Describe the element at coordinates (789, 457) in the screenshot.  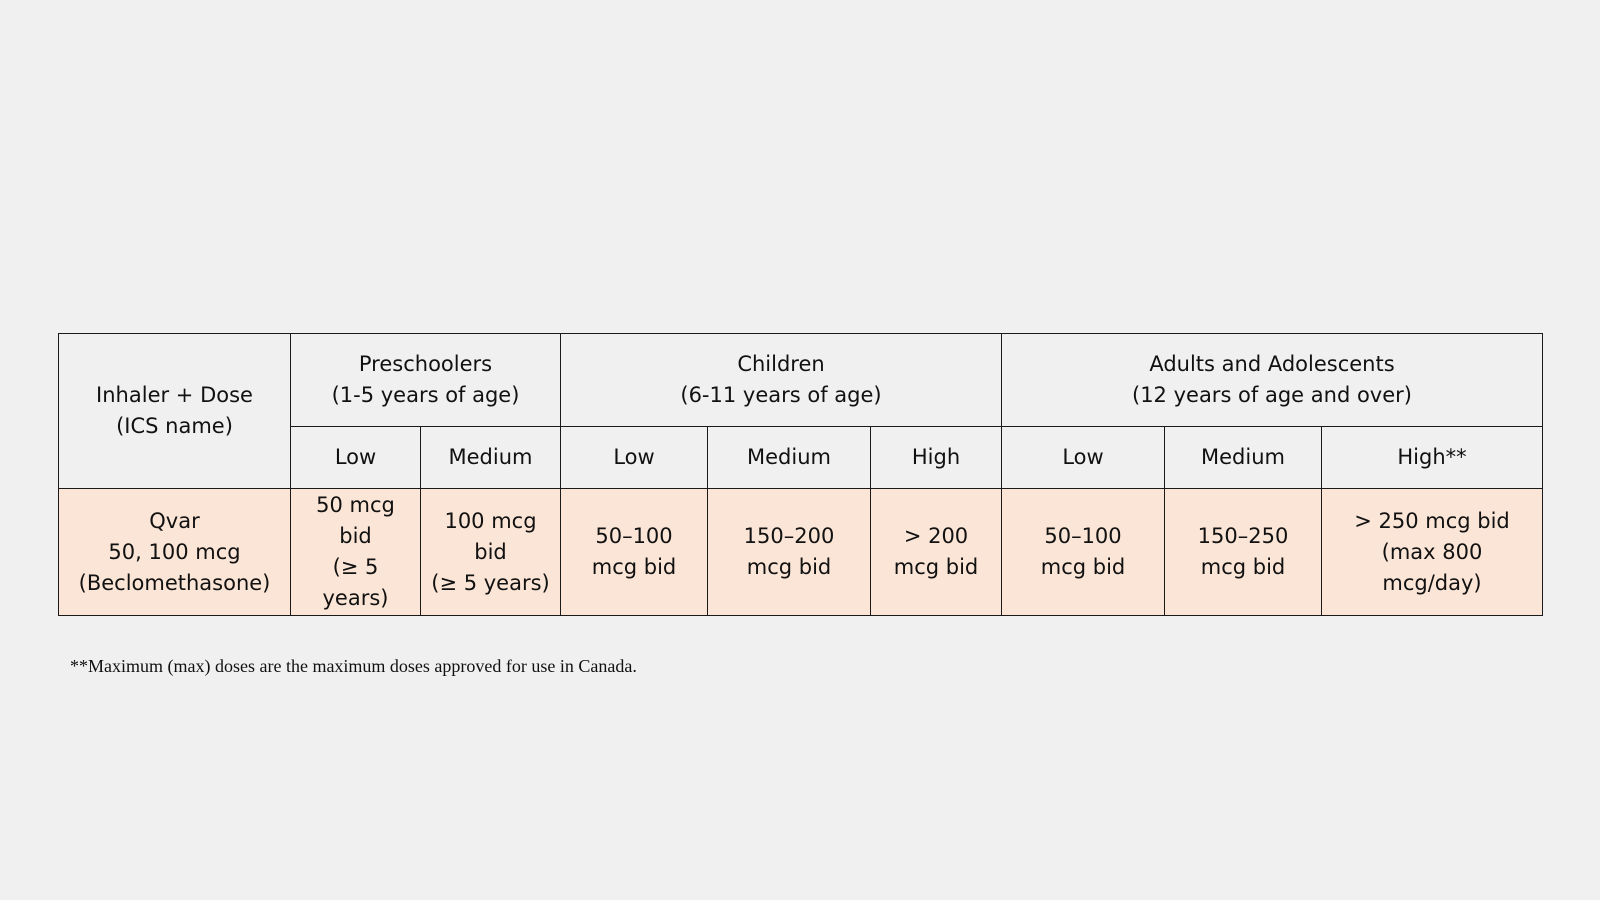
I see `header-level-children-medium: Medium` at that location.